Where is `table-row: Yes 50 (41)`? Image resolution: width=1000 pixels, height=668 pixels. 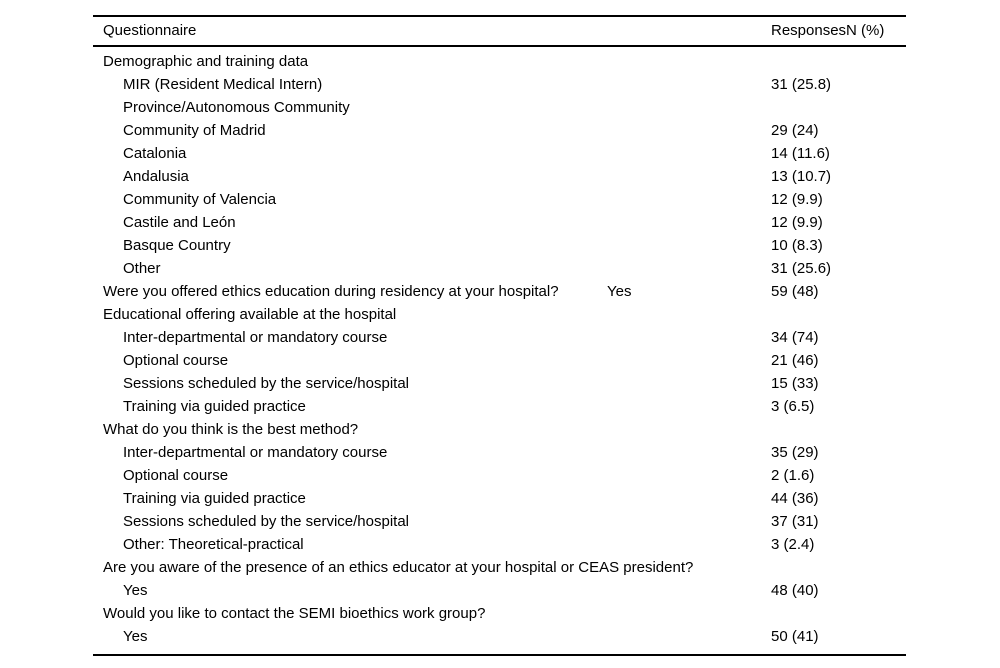 table-row: Yes 50 (41) is located at coordinates (499, 636).